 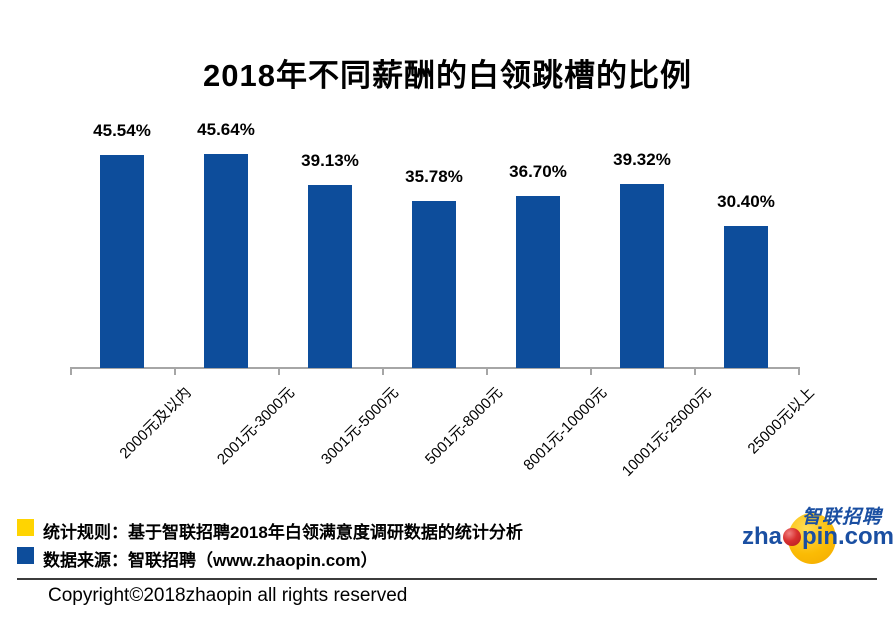 What do you see at coordinates (434, 176) in the screenshot?
I see `bar-value-label: 35.78%` at bounding box center [434, 176].